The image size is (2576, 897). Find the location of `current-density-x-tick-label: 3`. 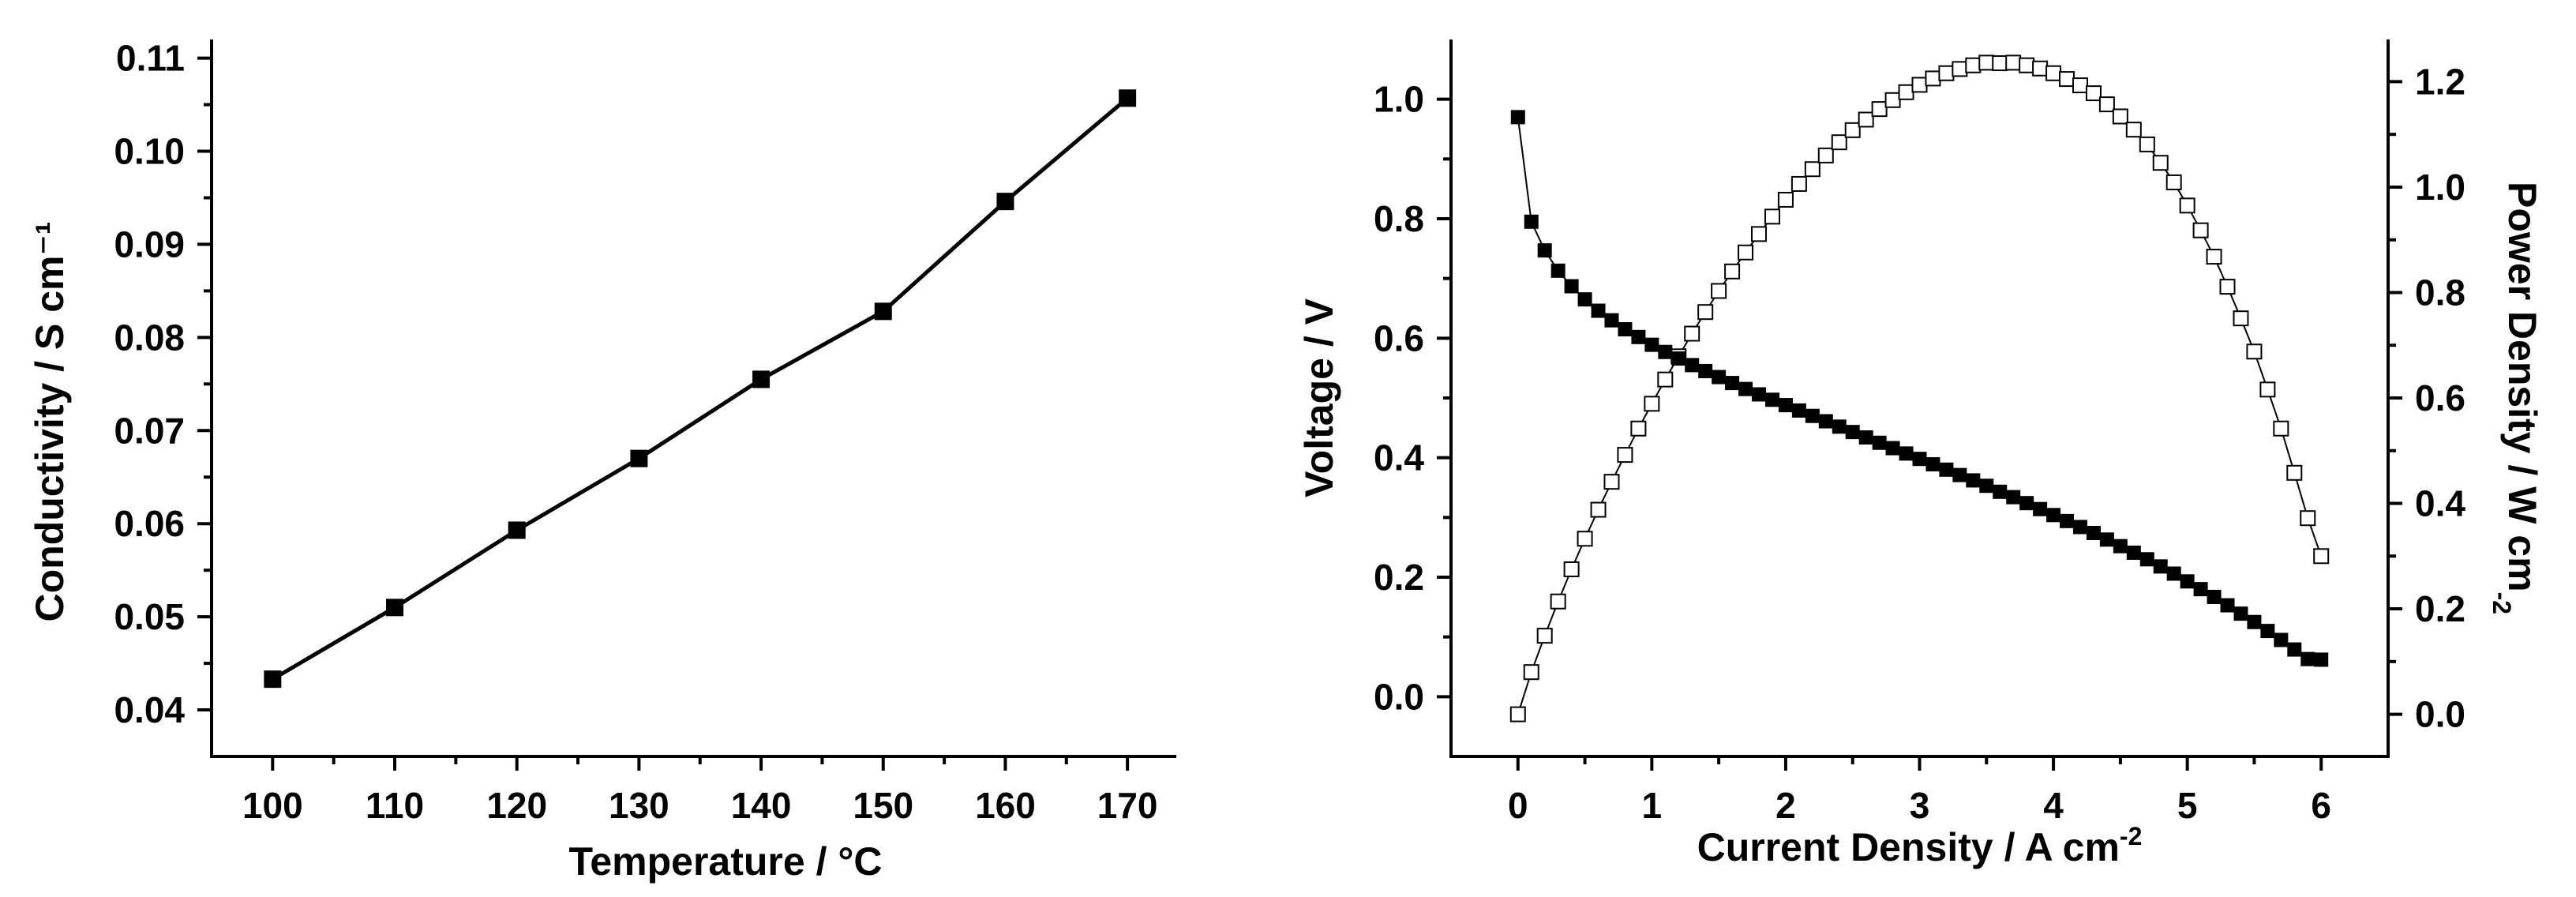

current-density-x-tick-label: 3 is located at coordinates (1920, 805).